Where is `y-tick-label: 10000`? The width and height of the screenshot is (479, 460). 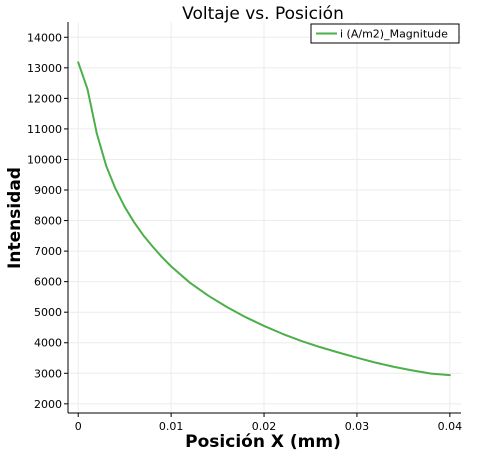
y-tick-label: 10000 is located at coordinates (44, 159).